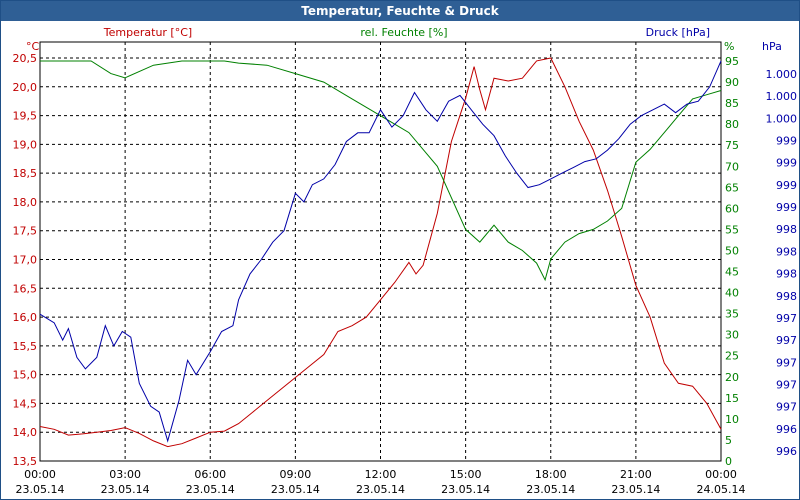 The height and width of the screenshot is (500, 800). Describe the element at coordinates (732, 314) in the screenshot. I see `humidity-tick: 35` at that location.